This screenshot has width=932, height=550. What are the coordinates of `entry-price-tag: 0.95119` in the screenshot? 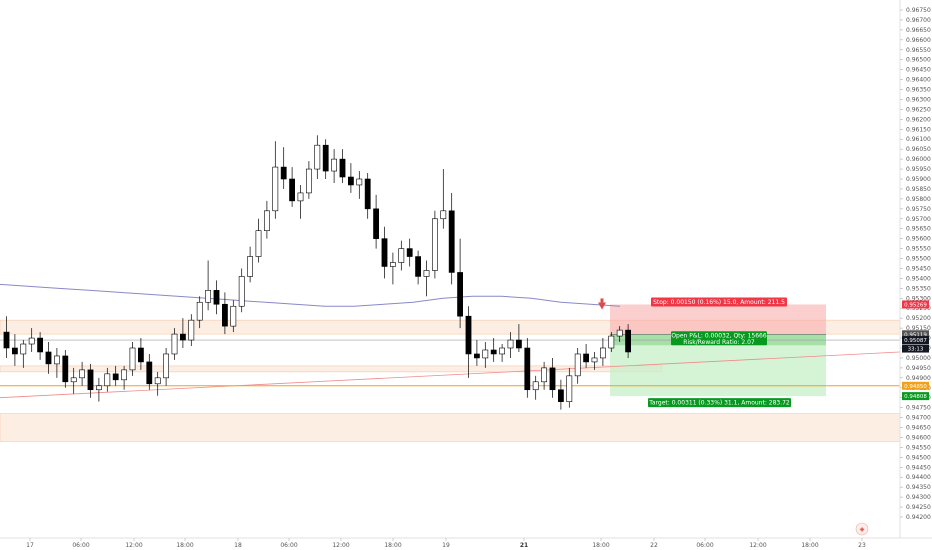 It's located at (915, 334).